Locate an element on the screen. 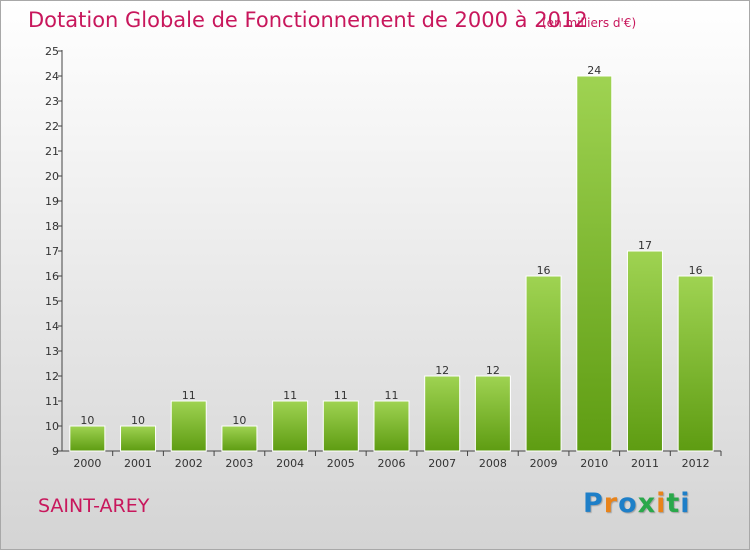 Image resolution: width=750 pixels, height=550 pixels. y-tick-label: 14 is located at coordinates (52, 326).